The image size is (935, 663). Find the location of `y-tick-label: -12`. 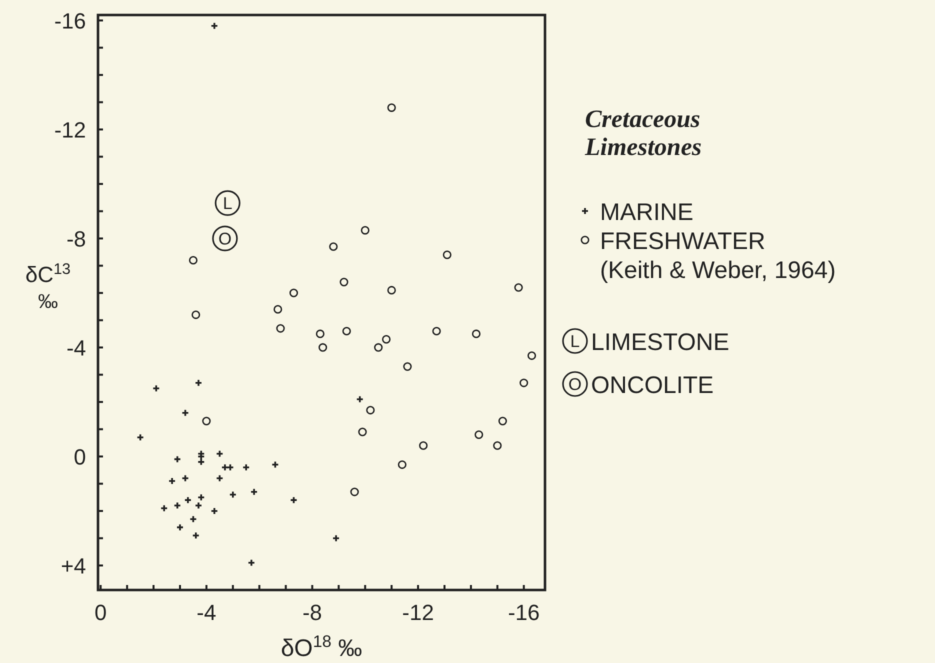

y-tick-label: -12 is located at coordinates (70, 129).